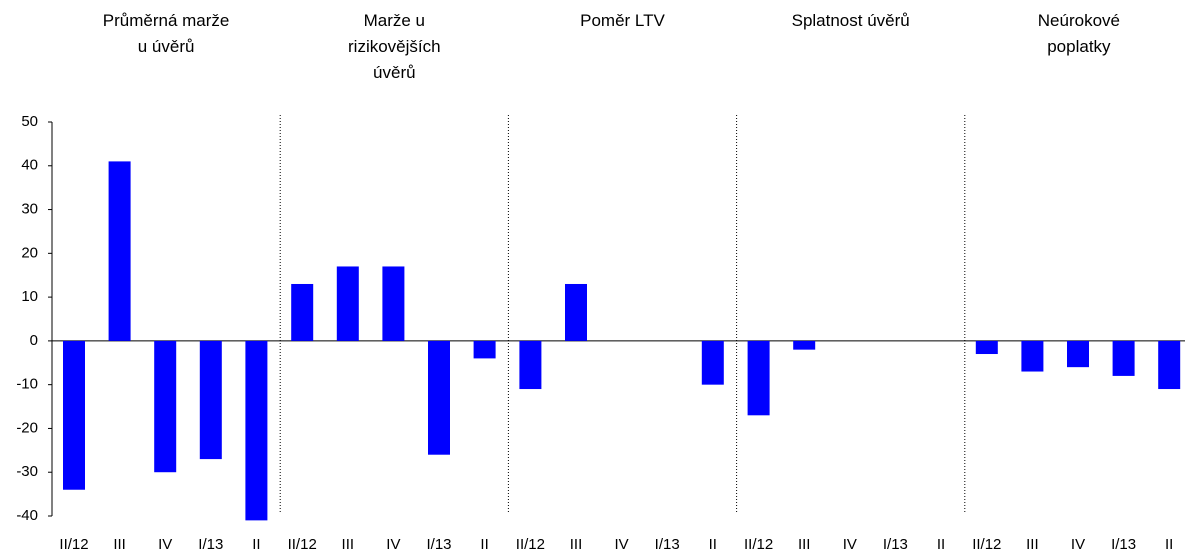 The image size is (1185, 553). What do you see at coordinates (29, 209) in the screenshot?
I see `y-tick-label: 30` at bounding box center [29, 209].